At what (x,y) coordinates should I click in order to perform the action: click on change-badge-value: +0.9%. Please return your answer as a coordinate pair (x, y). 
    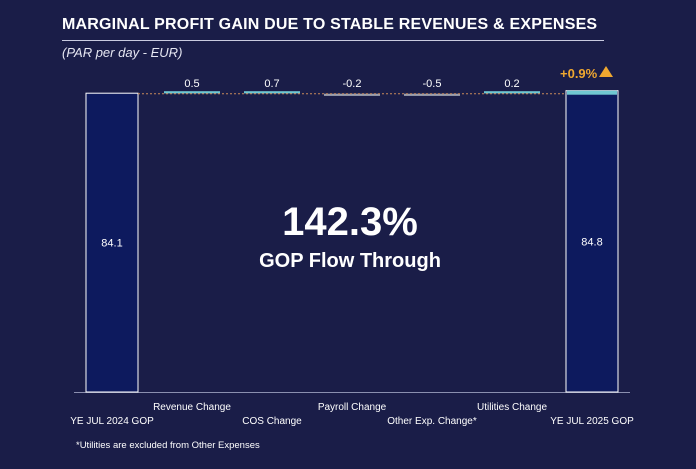
    Looking at the image, I should click on (579, 73).